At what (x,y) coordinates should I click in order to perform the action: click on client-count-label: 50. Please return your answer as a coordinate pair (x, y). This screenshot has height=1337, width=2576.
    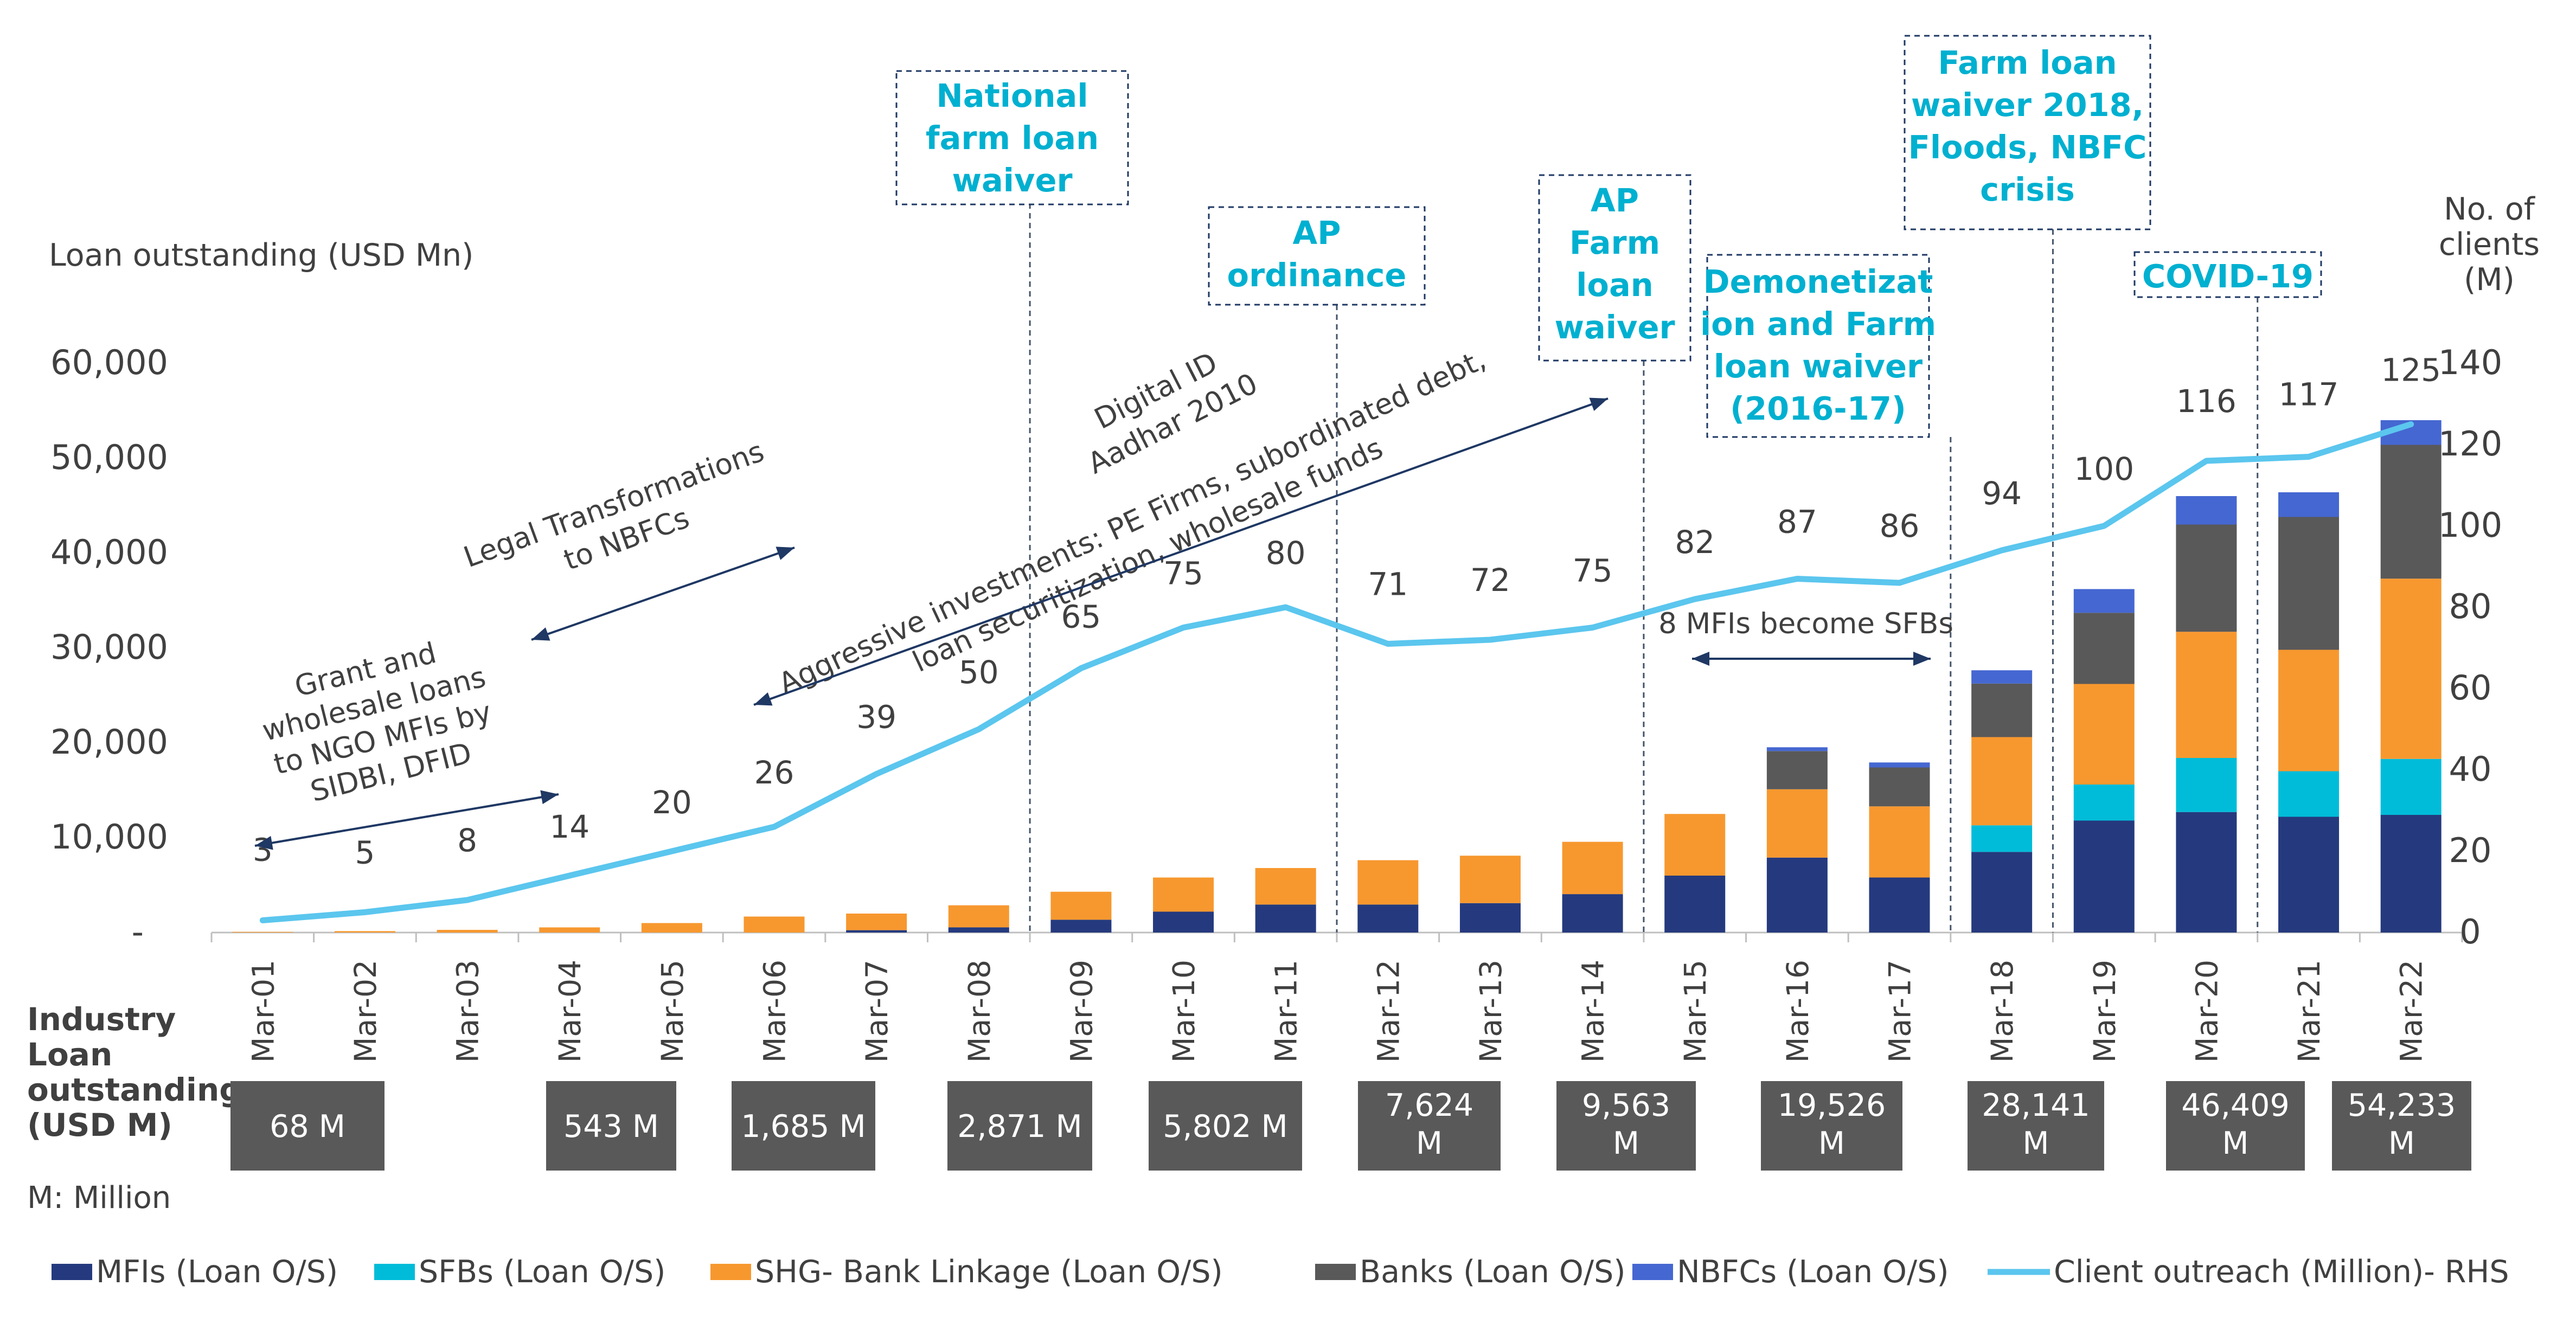
    Looking at the image, I should click on (979, 672).